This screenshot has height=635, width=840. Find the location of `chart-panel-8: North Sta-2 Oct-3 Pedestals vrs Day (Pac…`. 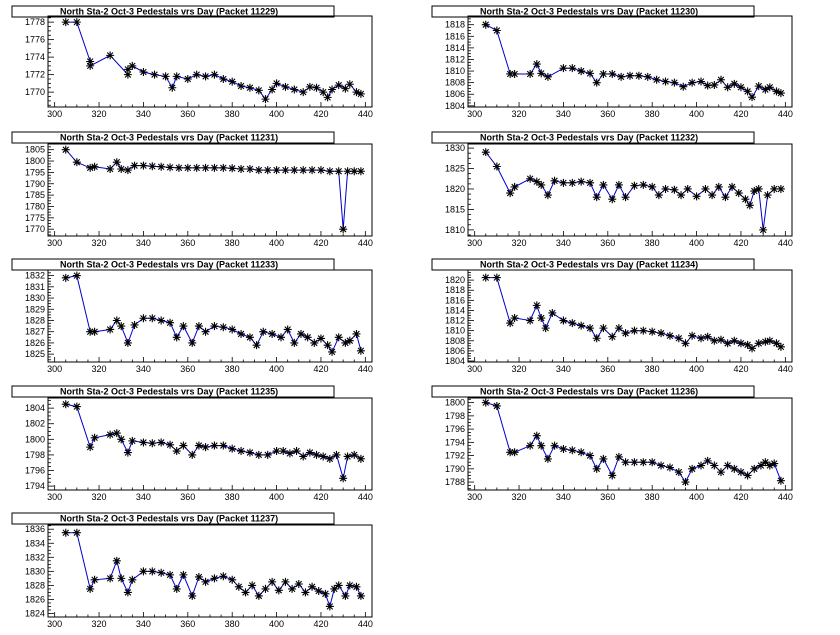

chart-panel-8: North Sta-2 Oct-3 Pedestals vrs Day (Pac… is located at coordinates (612, 443).